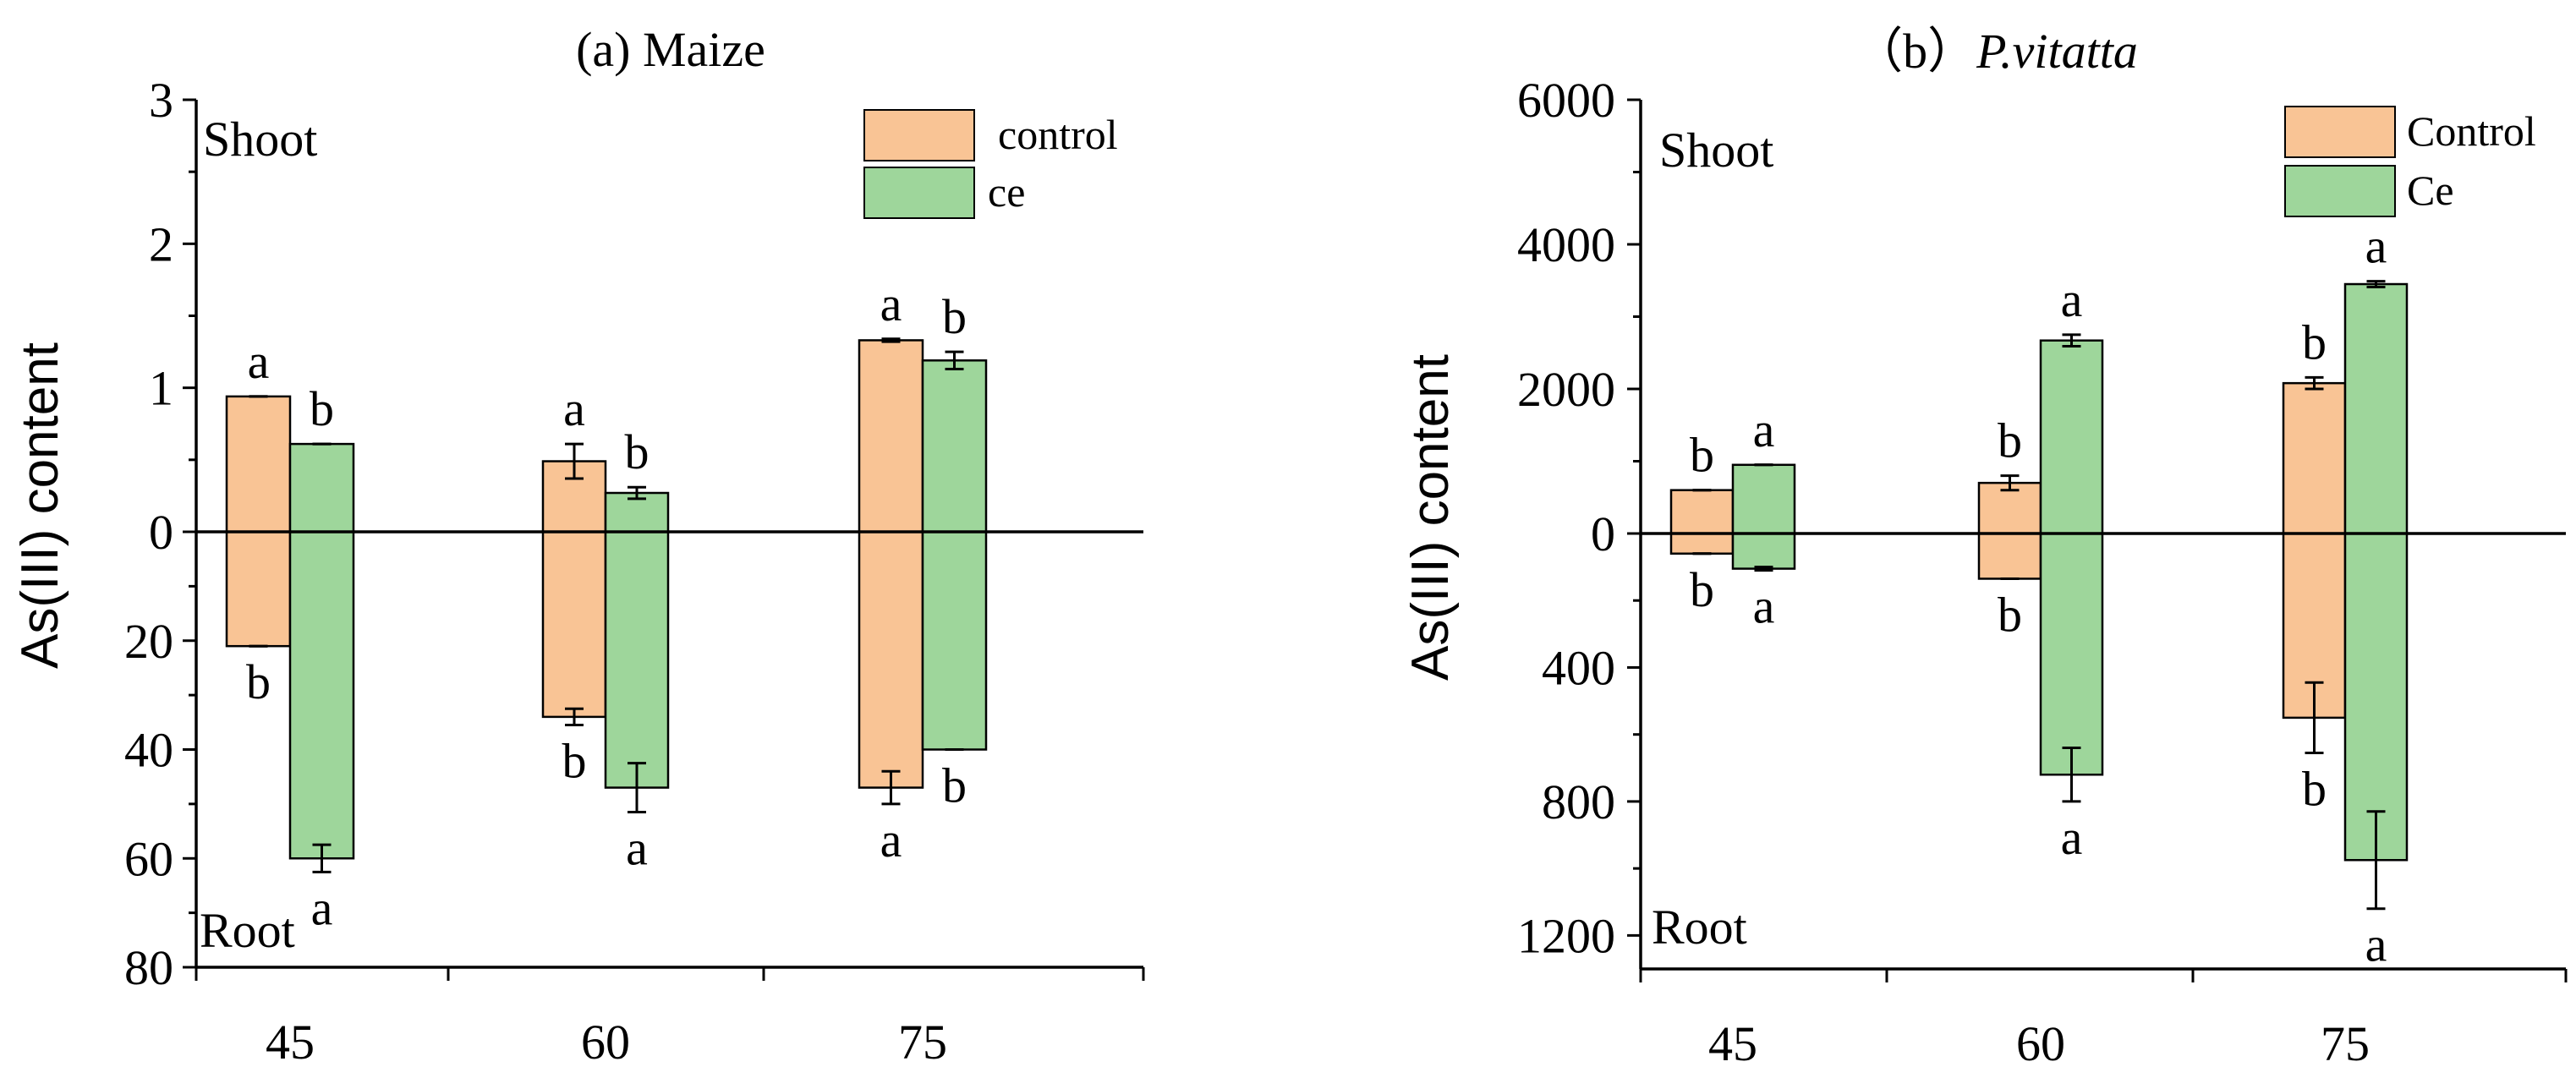 Image resolution: width=2576 pixels, height=1078 pixels. Describe the element at coordinates (1566, 244) in the screenshot. I see `y-tick-label: 4000` at that location.